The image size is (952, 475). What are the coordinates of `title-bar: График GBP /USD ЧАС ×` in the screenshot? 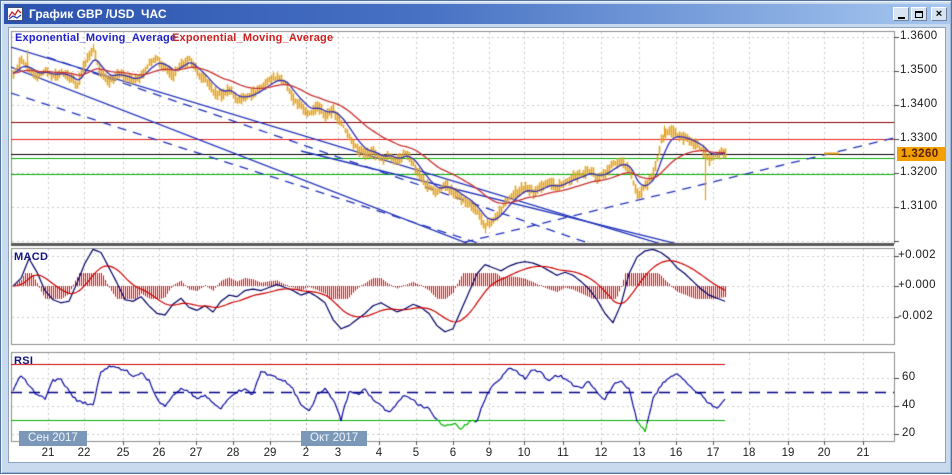 It's located at (477, 14).